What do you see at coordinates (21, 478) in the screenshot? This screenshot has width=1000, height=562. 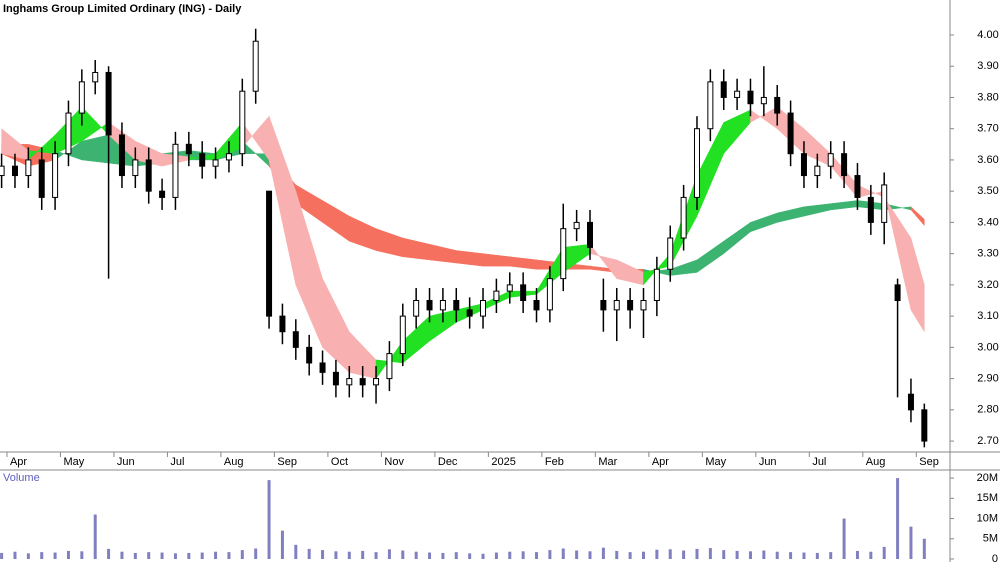 I see `volume-label: Volume` at bounding box center [21, 478].